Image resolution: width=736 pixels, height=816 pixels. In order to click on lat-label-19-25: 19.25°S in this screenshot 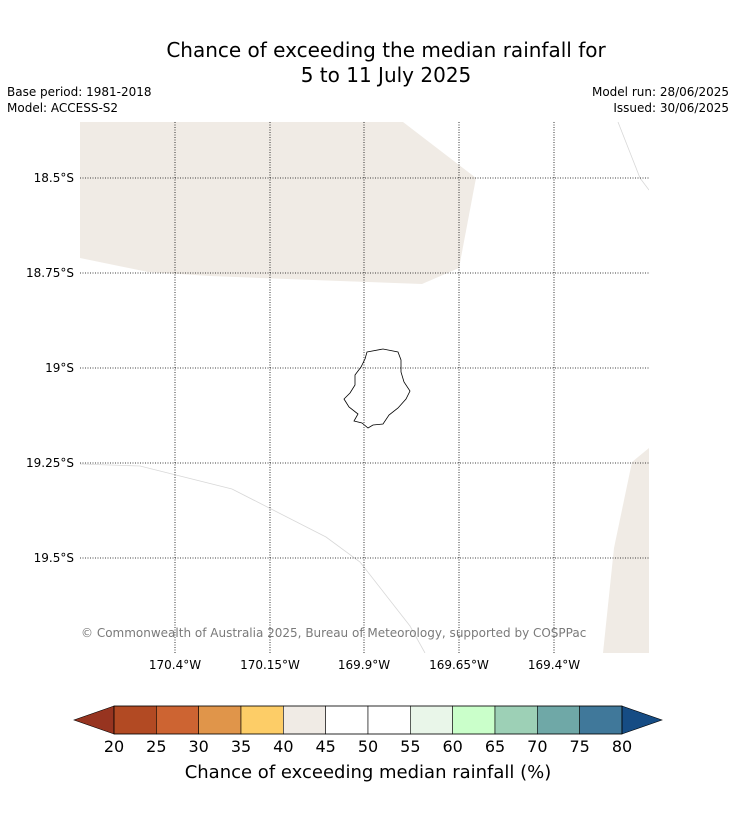, I will do `click(50, 463)`.